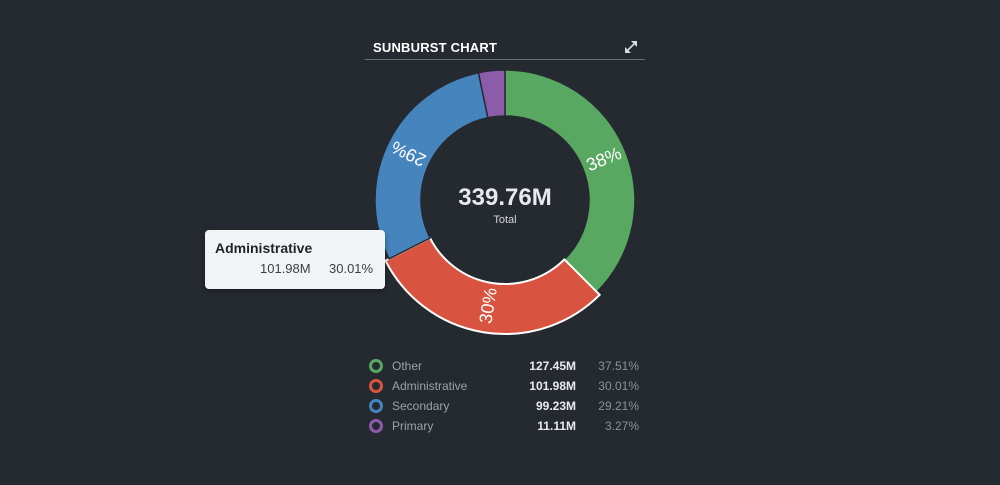  I want to click on tooltip-name: Administrative, so click(264, 248).